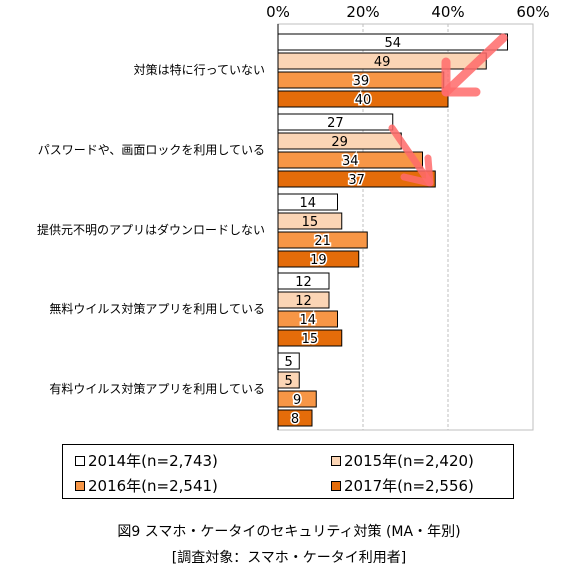  I want to click on chart-title: 図9 スマホ・ケータイのセキュリティ対策 (MA・年別), so click(289, 532).